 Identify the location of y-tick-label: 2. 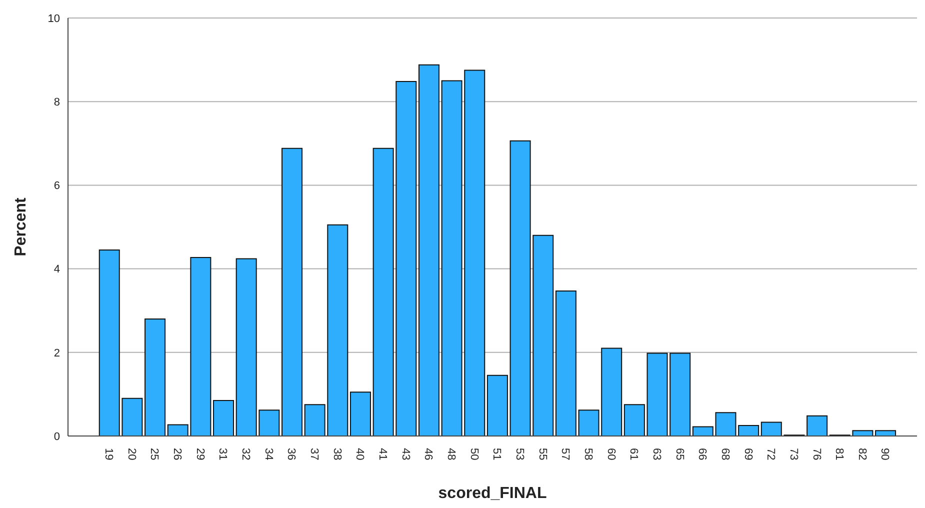
(57, 353).